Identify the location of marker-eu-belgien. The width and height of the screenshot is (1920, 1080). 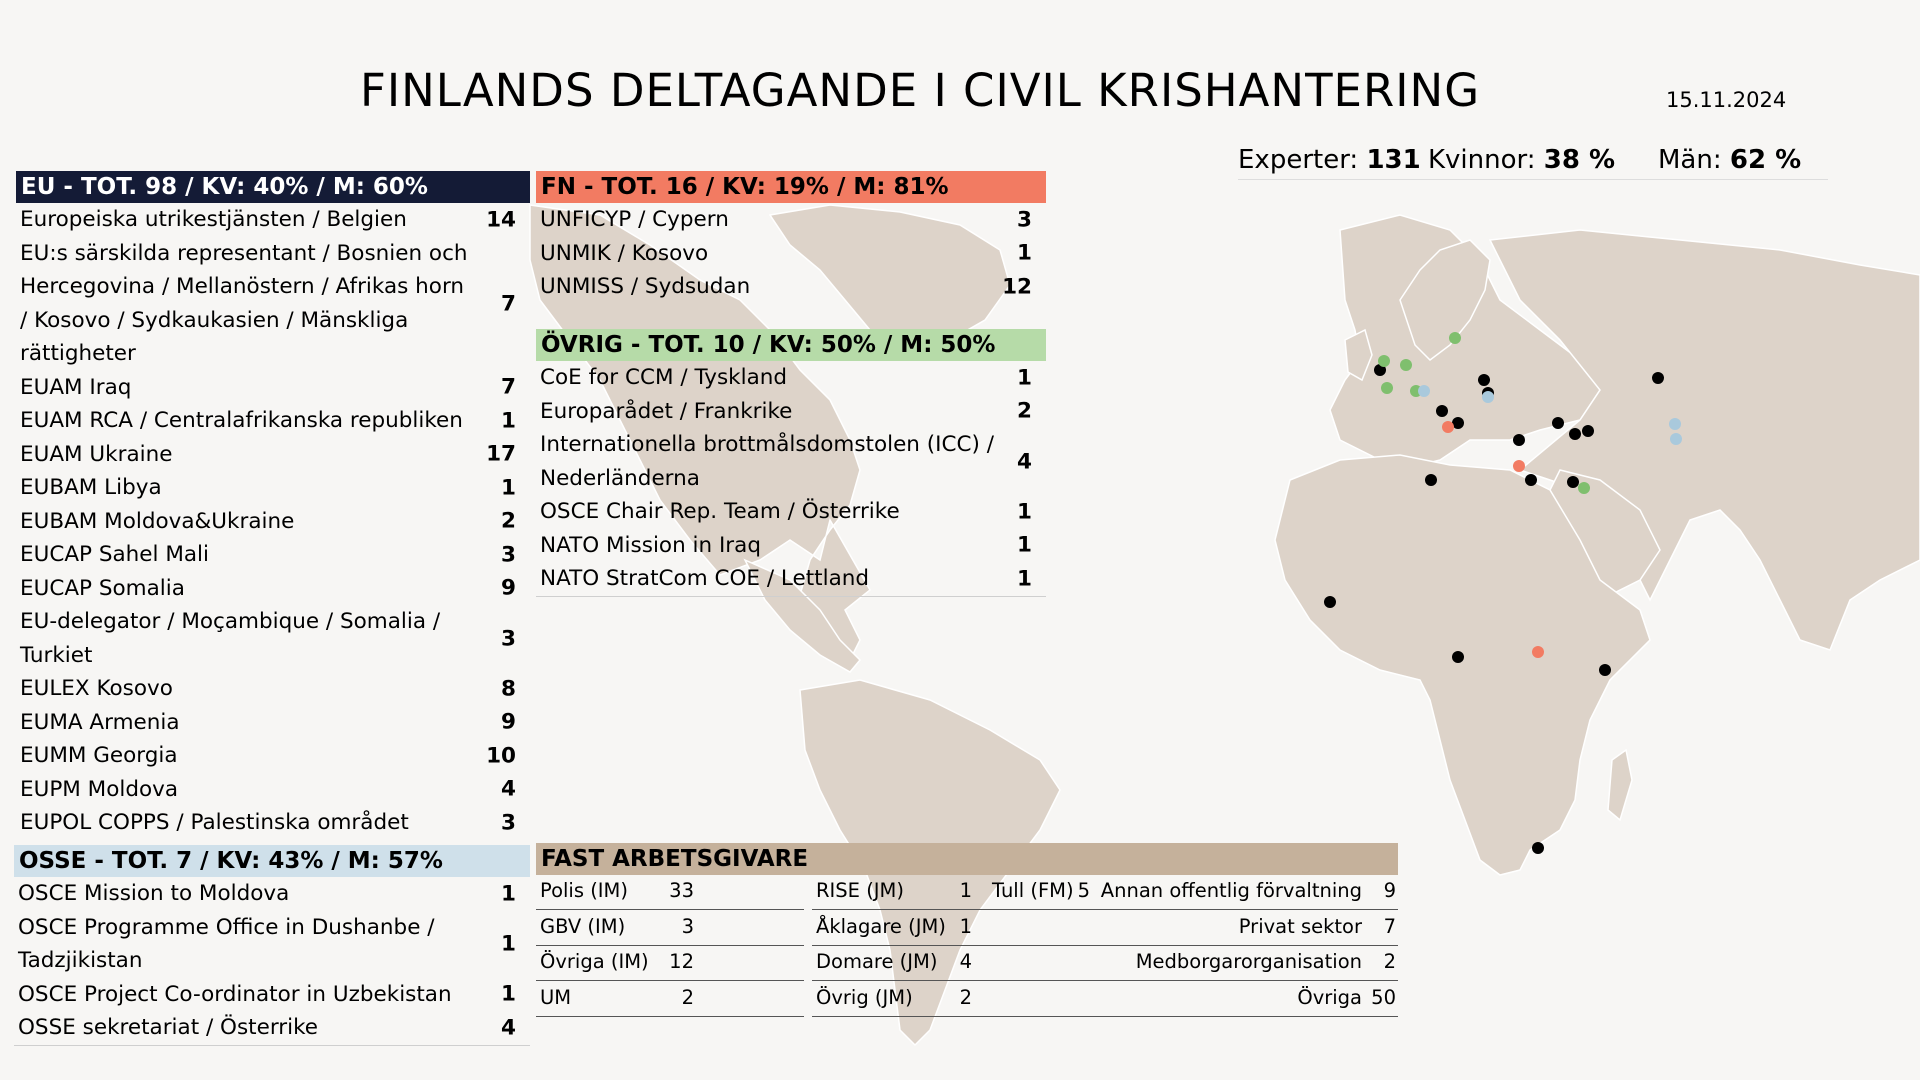
(1380, 370).